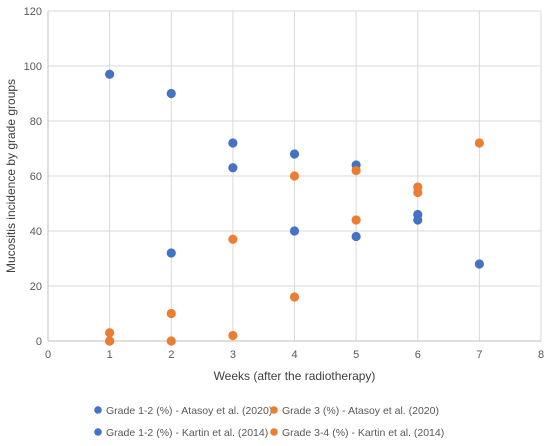 The width and height of the screenshot is (550, 446). Describe the element at coordinates (36, 122) in the screenshot. I see `y-tick-label: 80` at that location.